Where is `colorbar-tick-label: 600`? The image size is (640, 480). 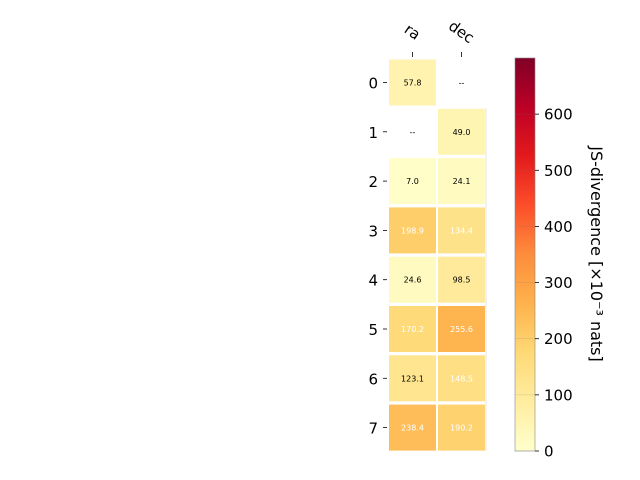 colorbar-tick-label: 600 is located at coordinates (558, 115).